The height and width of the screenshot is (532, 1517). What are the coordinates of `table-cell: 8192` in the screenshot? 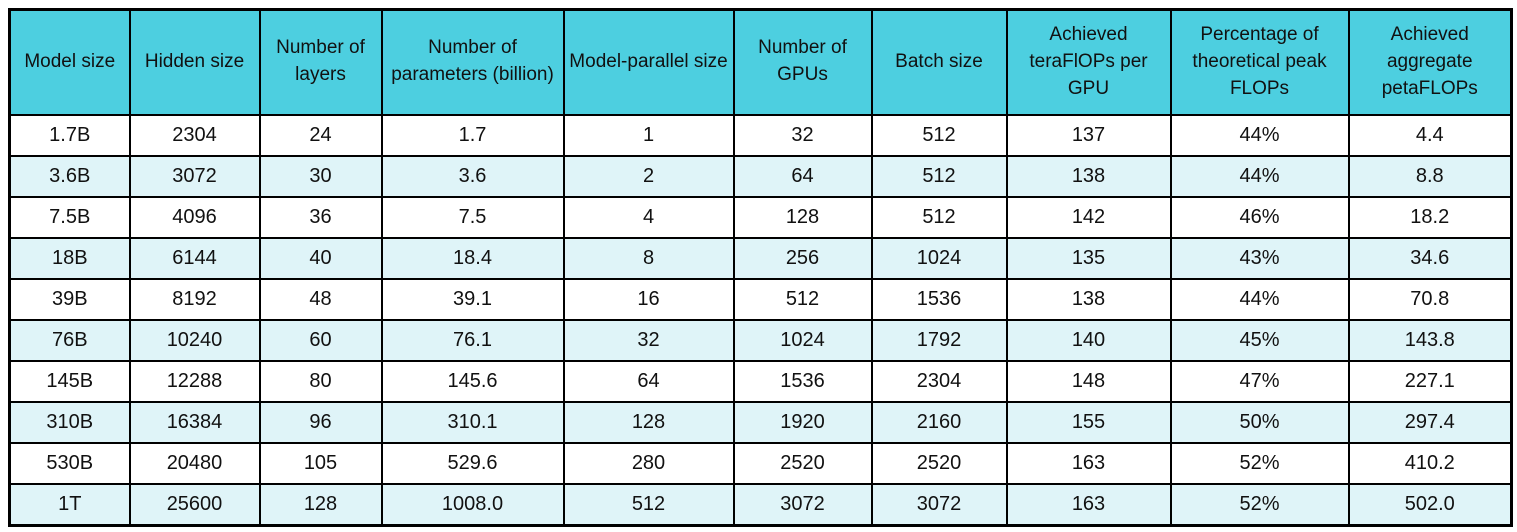 It's located at (194, 299).